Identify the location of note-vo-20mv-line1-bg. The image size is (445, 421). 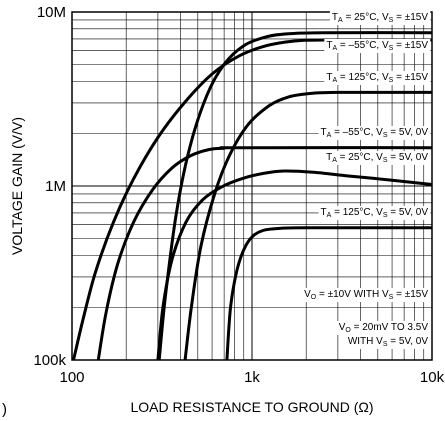
(383, 328).